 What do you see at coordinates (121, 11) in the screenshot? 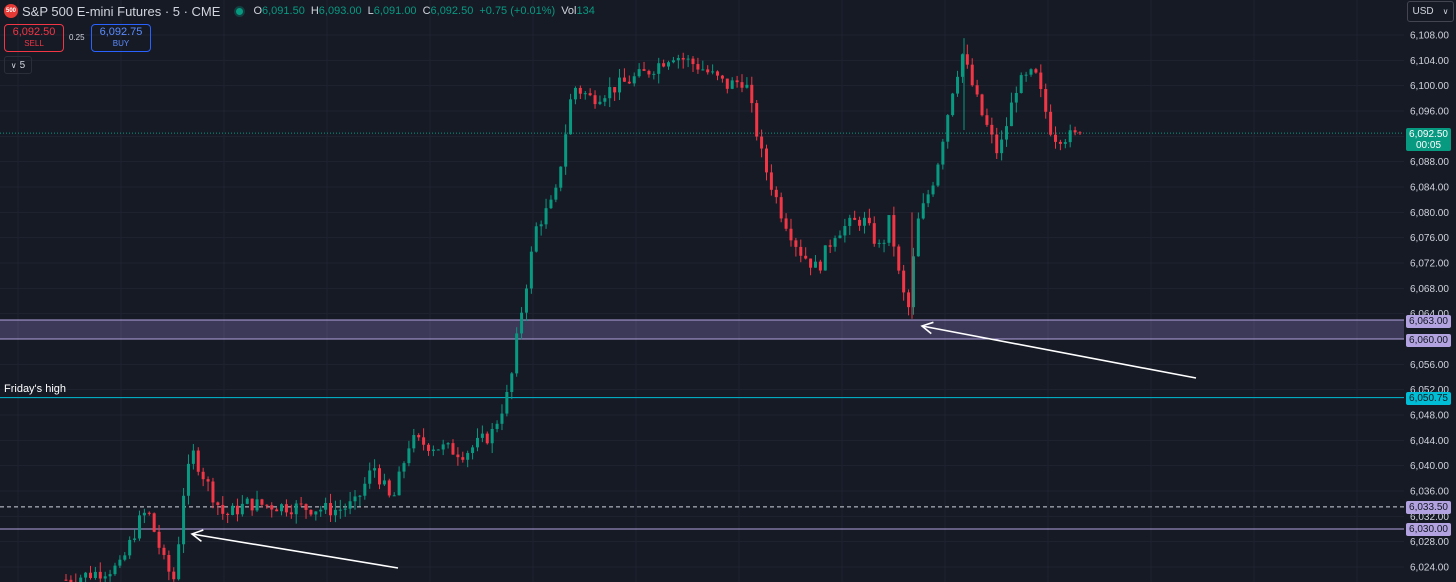
I see `symbol-title: S&P 500 E-mini Futures · 5 · CME` at bounding box center [121, 11].